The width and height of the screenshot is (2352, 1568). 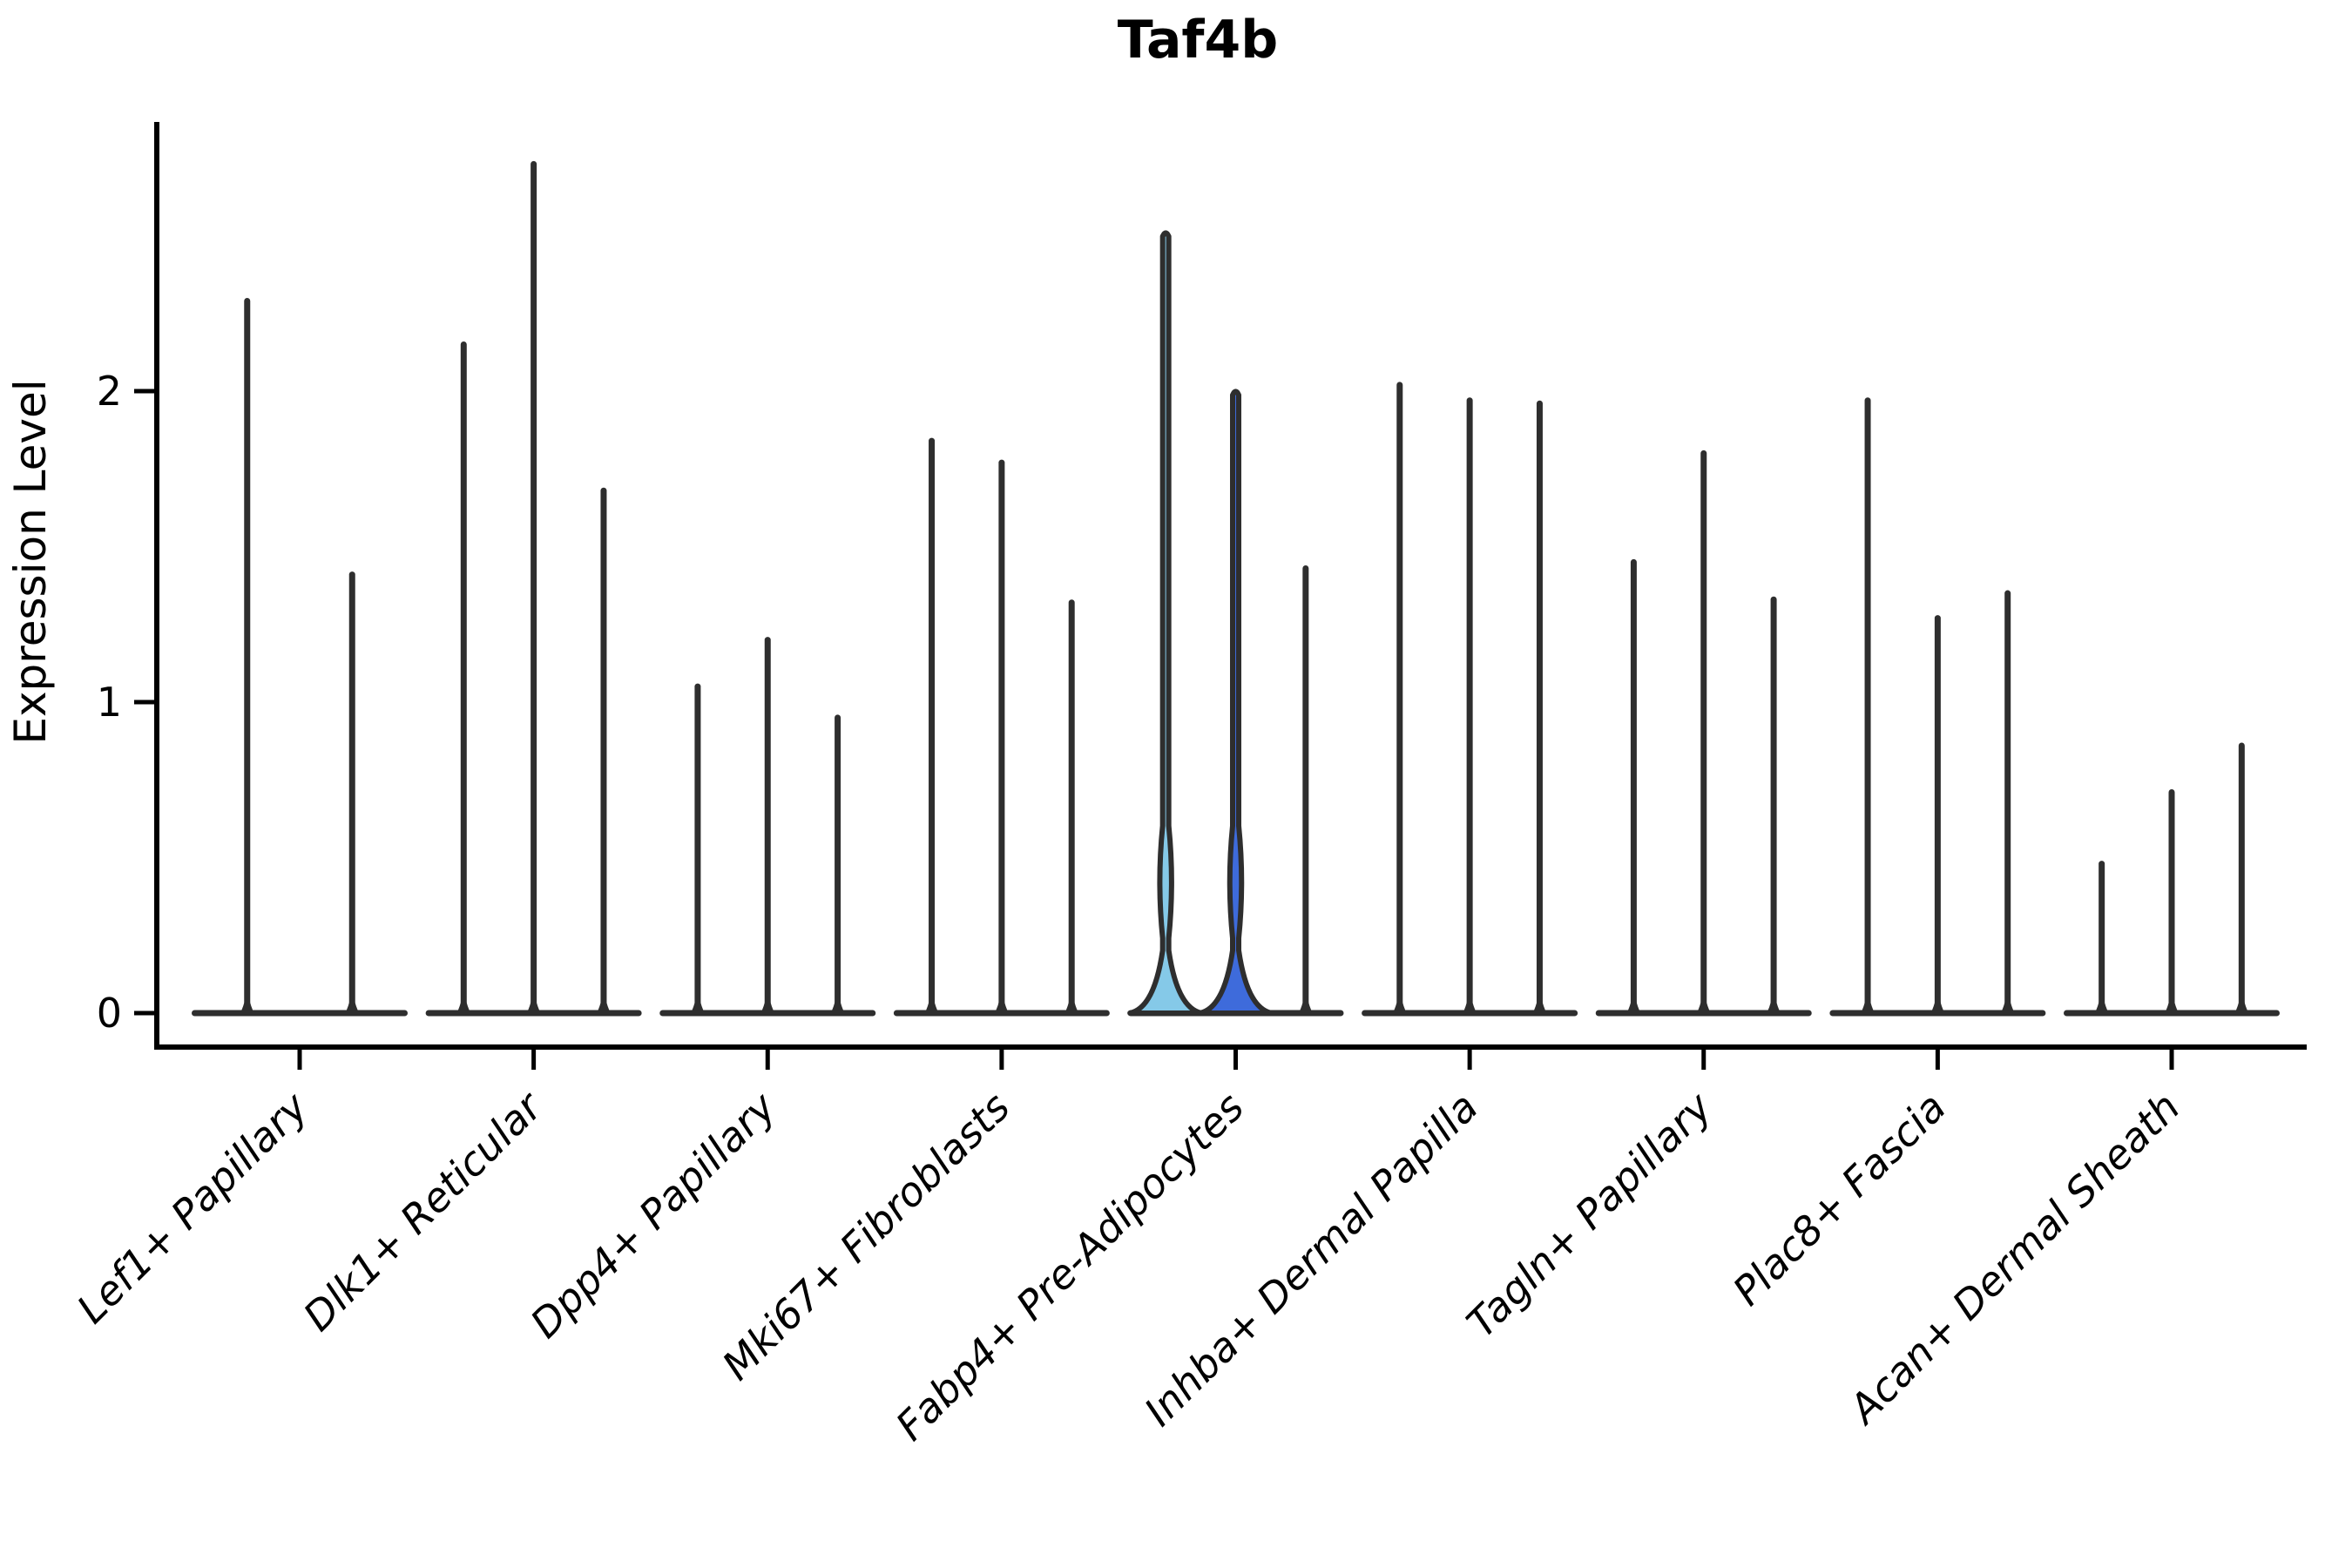 I want to click on x-tick-label: Tagln+ Papillary, so click(x=1589, y=1215).